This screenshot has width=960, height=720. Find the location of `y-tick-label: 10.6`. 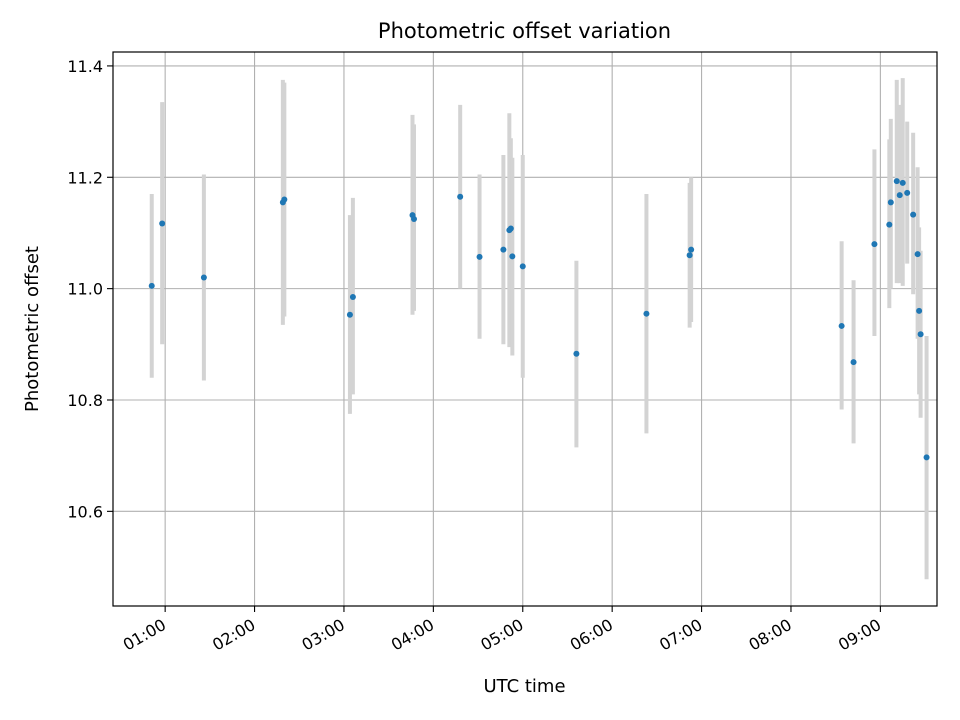

y-tick-label: 10.6 is located at coordinates (85, 511).